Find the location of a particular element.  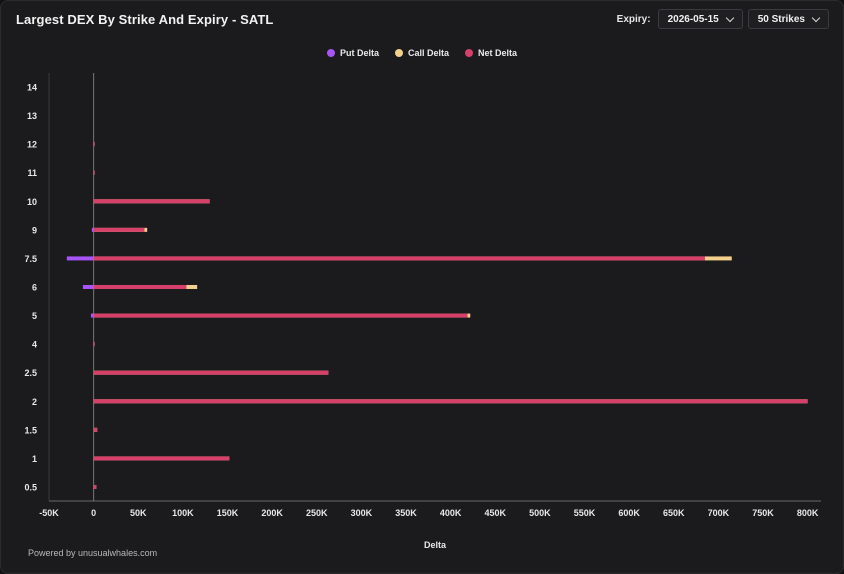

strikes-select: 50 Strikes is located at coordinates (788, 19).